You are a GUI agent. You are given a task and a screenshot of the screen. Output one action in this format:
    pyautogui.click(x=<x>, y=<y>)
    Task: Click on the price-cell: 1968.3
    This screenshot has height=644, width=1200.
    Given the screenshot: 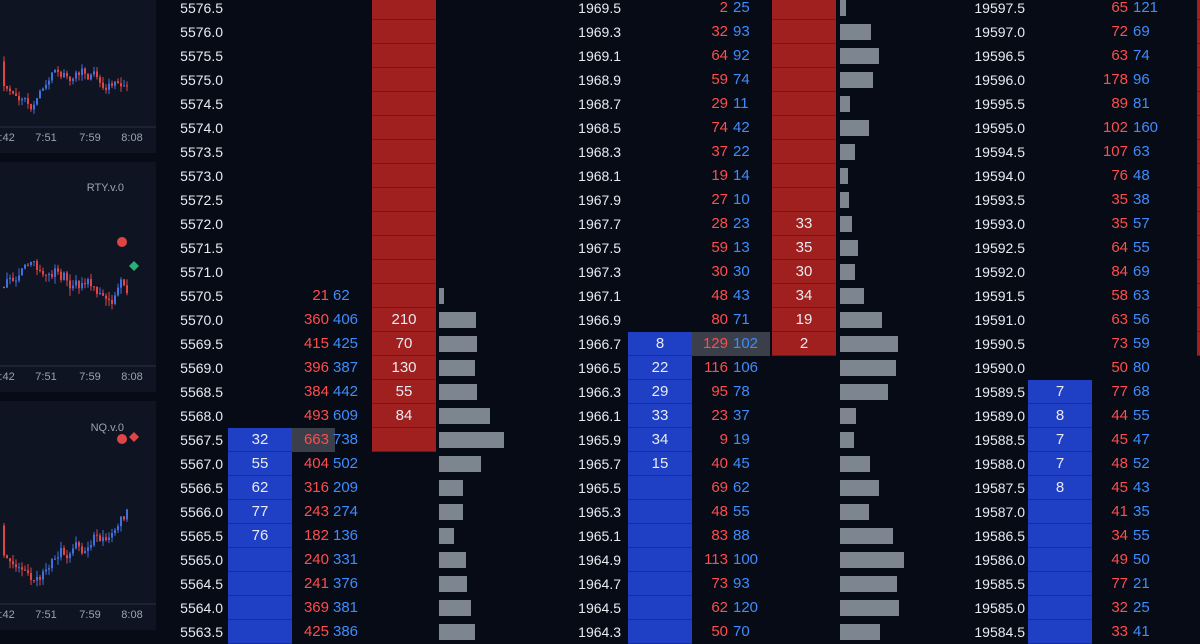 What is the action you would take?
    pyautogui.click(x=599, y=152)
    